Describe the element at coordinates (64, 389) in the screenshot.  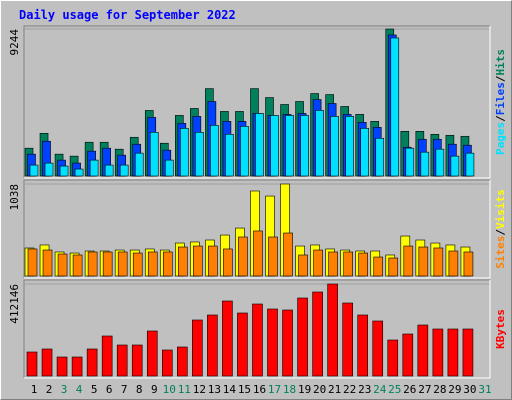
I see `x-tick-label: 3` at that location.